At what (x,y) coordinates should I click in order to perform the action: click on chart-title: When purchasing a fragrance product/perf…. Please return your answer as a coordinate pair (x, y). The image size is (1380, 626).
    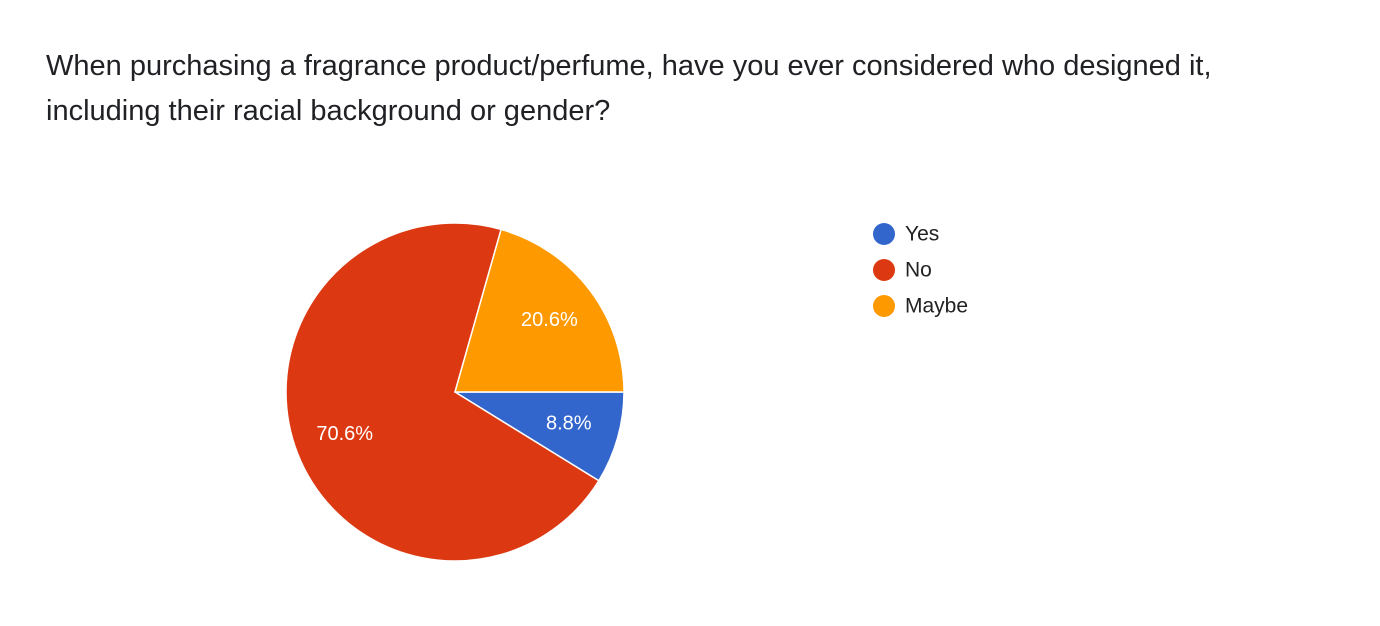
    Looking at the image, I should click on (629, 88).